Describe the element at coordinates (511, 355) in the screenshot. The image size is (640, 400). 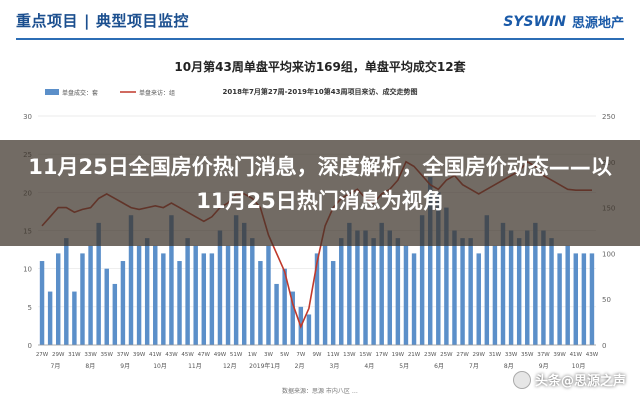
I see `x-tick-label: 33W` at that location.